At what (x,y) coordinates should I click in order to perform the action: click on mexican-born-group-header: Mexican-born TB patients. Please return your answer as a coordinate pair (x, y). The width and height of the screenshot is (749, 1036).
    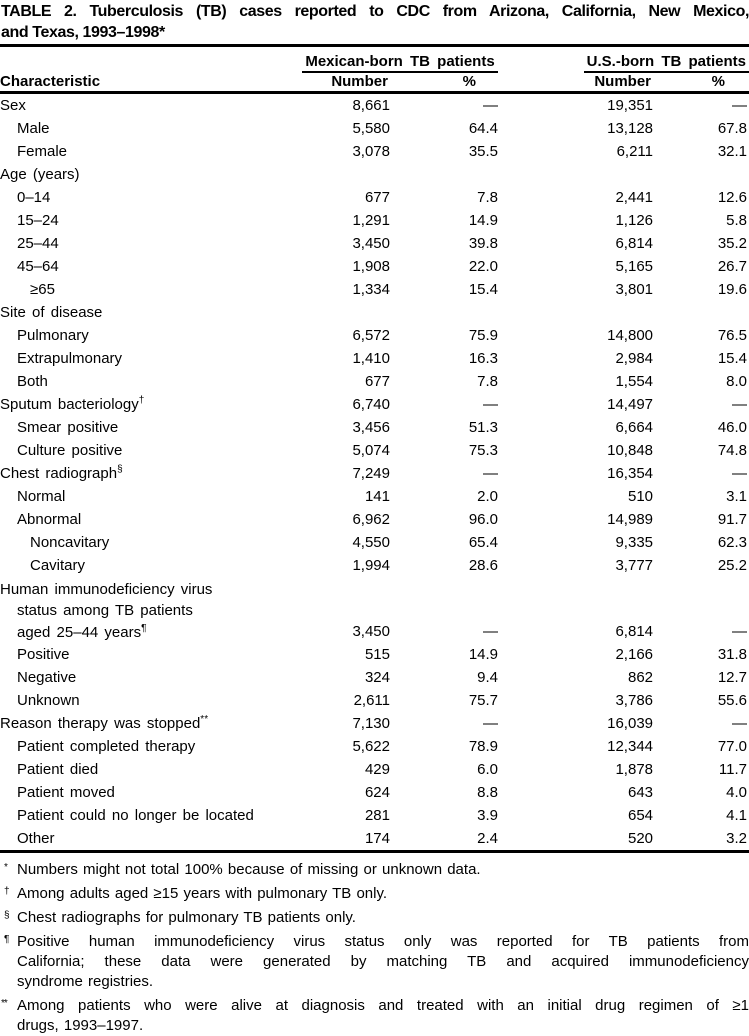
    Looking at the image, I should click on (400, 59).